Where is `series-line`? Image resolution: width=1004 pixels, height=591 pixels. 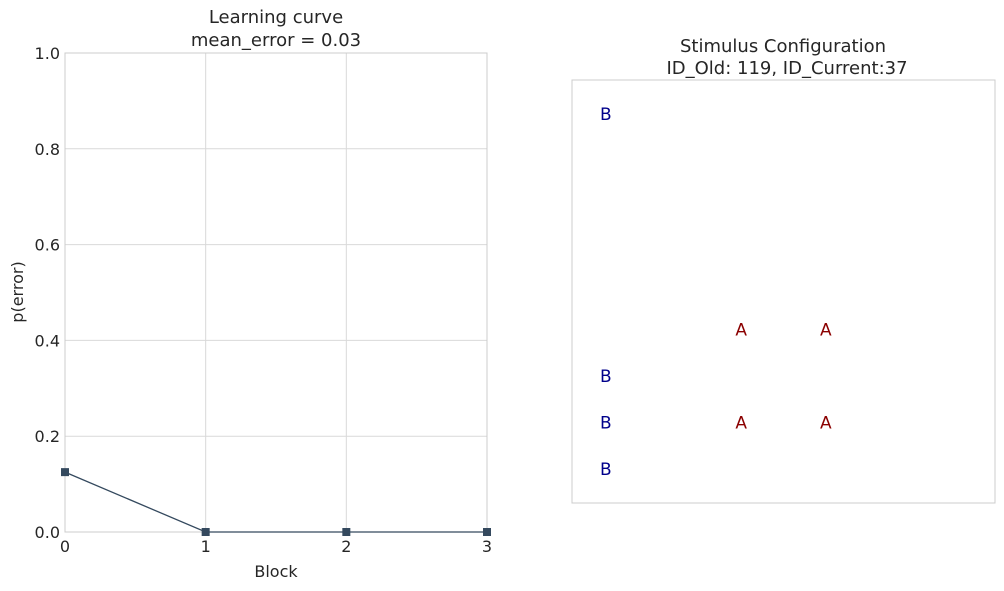 series-line is located at coordinates (275, 502).